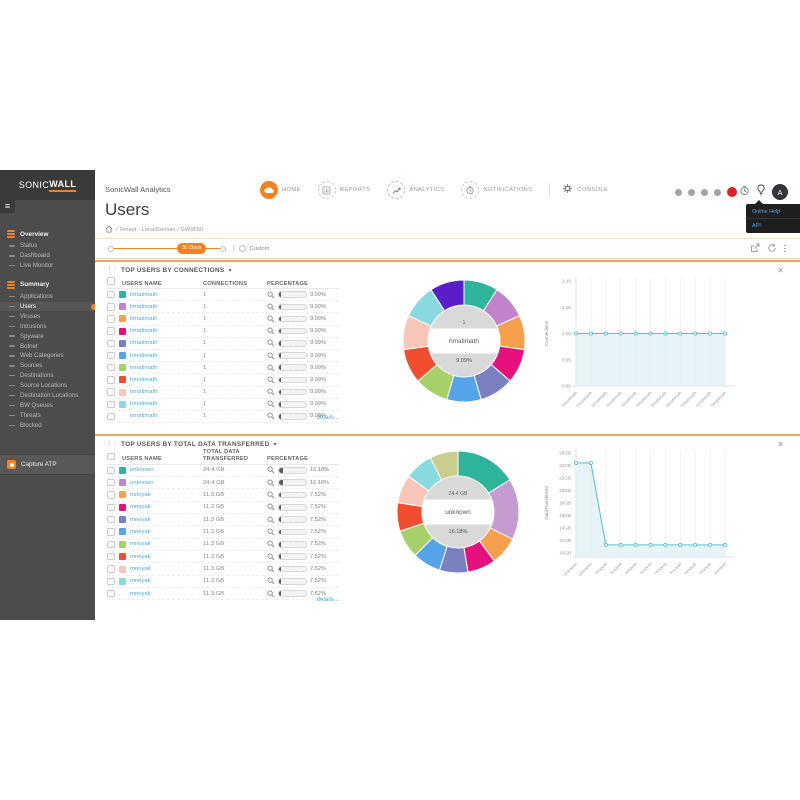 The height and width of the screenshot is (800, 800). Describe the element at coordinates (47, 346) in the screenshot. I see `sidebar-item-botnet: Botnet` at that location.